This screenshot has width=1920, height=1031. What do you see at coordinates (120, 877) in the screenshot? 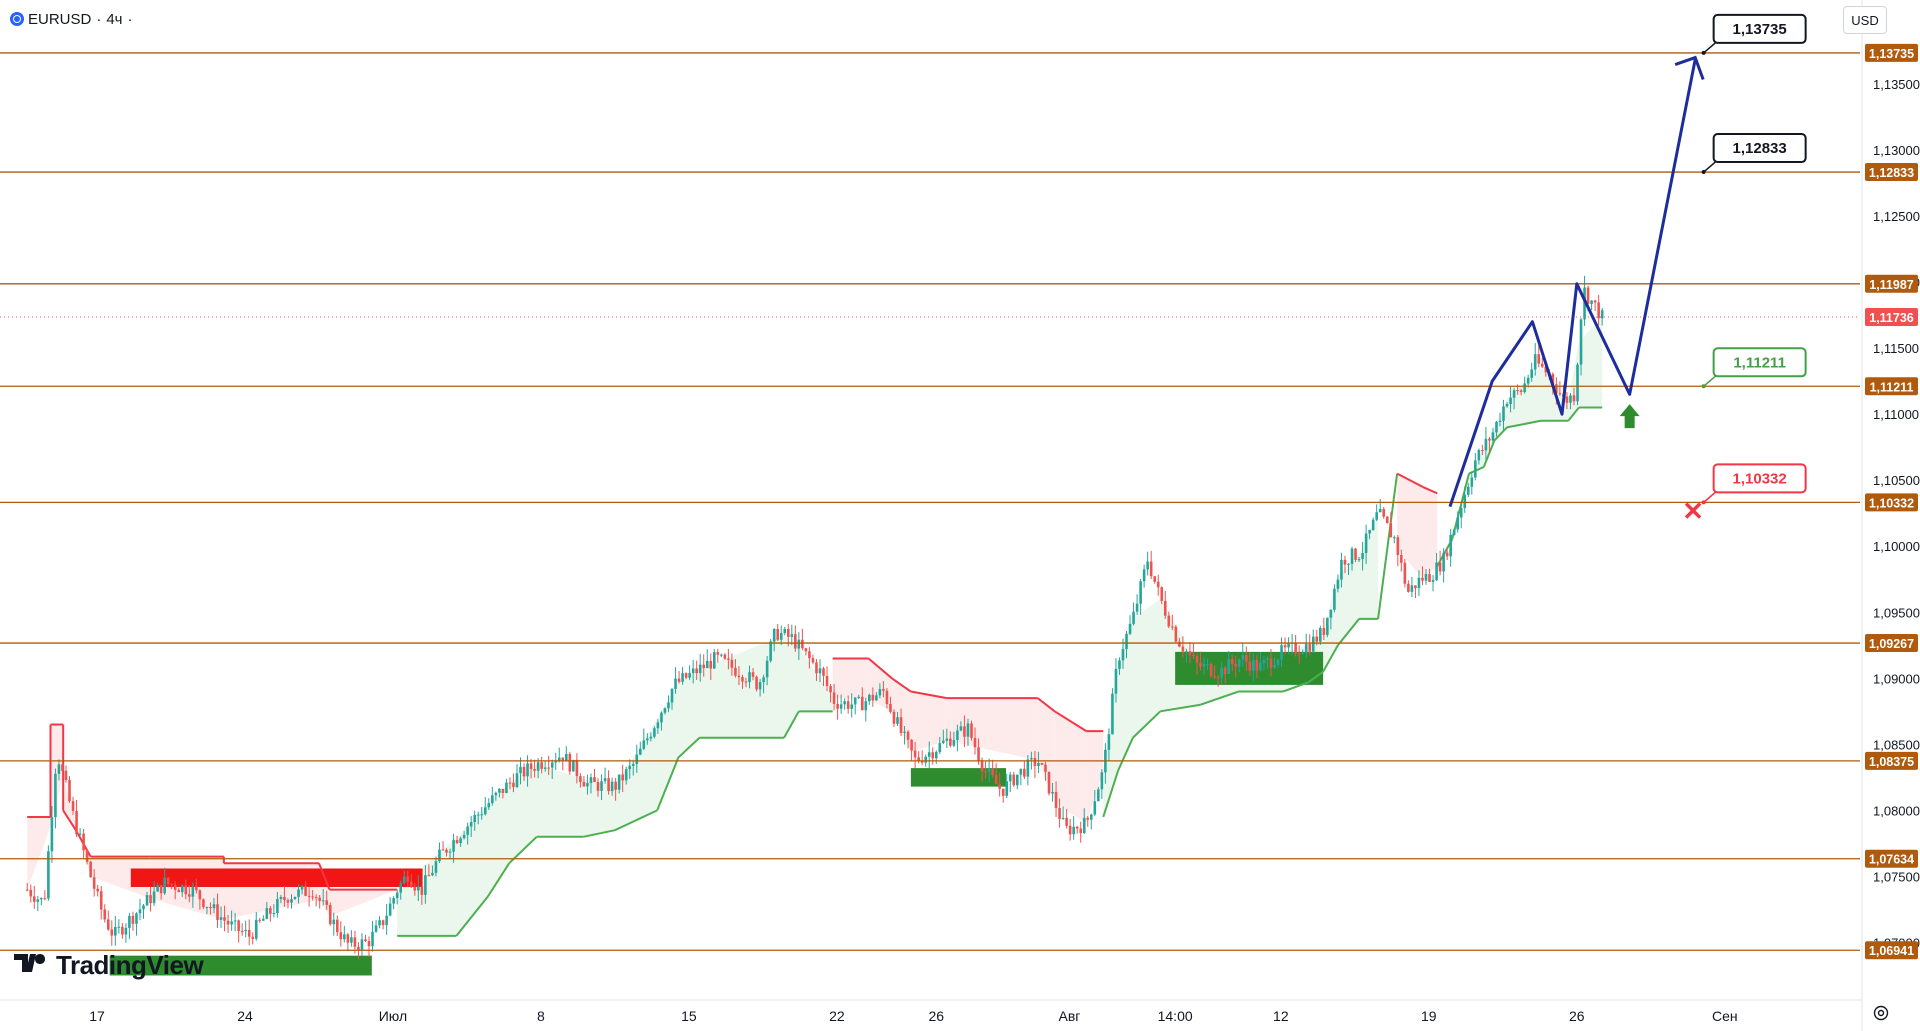
I see `supertrend-fill-down` at bounding box center [120, 877].